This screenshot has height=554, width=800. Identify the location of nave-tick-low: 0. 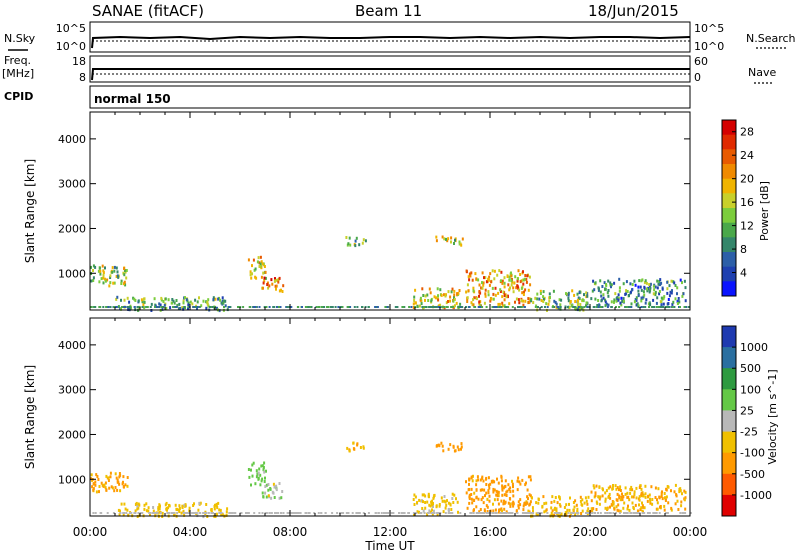
(697, 77).